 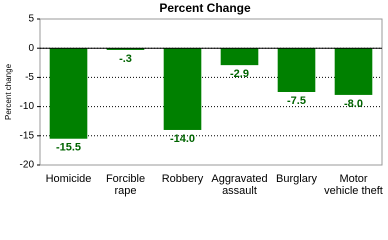 What do you see at coordinates (27, 106) in the screenshot?
I see `y-tick-label: -10` at bounding box center [27, 106].